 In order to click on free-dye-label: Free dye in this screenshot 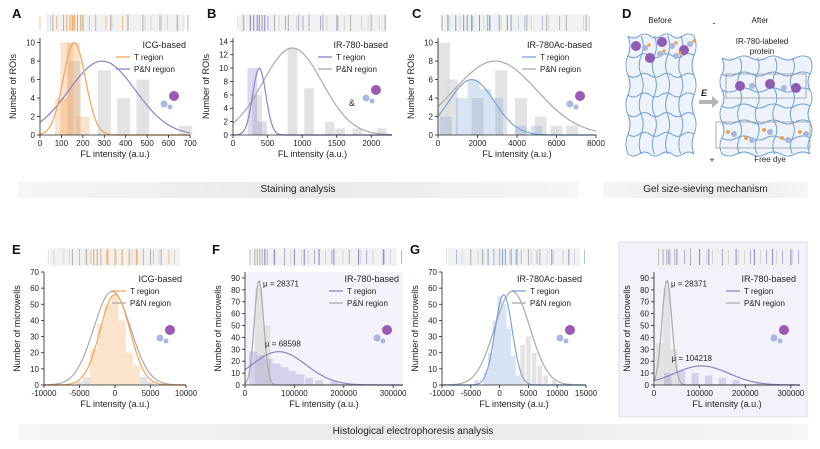, I will do `click(770, 159)`.